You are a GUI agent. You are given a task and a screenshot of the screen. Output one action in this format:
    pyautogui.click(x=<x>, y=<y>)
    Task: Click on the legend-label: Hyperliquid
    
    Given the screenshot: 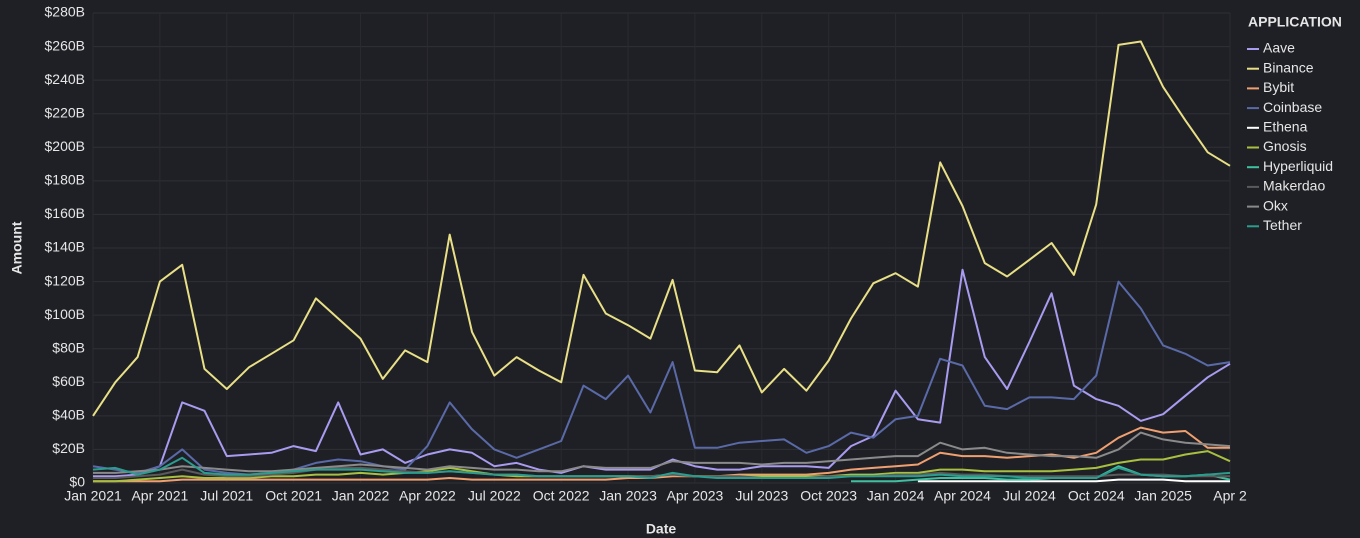 What is the action you would take?
    pyautogui.click(x=1298, y=166)
    